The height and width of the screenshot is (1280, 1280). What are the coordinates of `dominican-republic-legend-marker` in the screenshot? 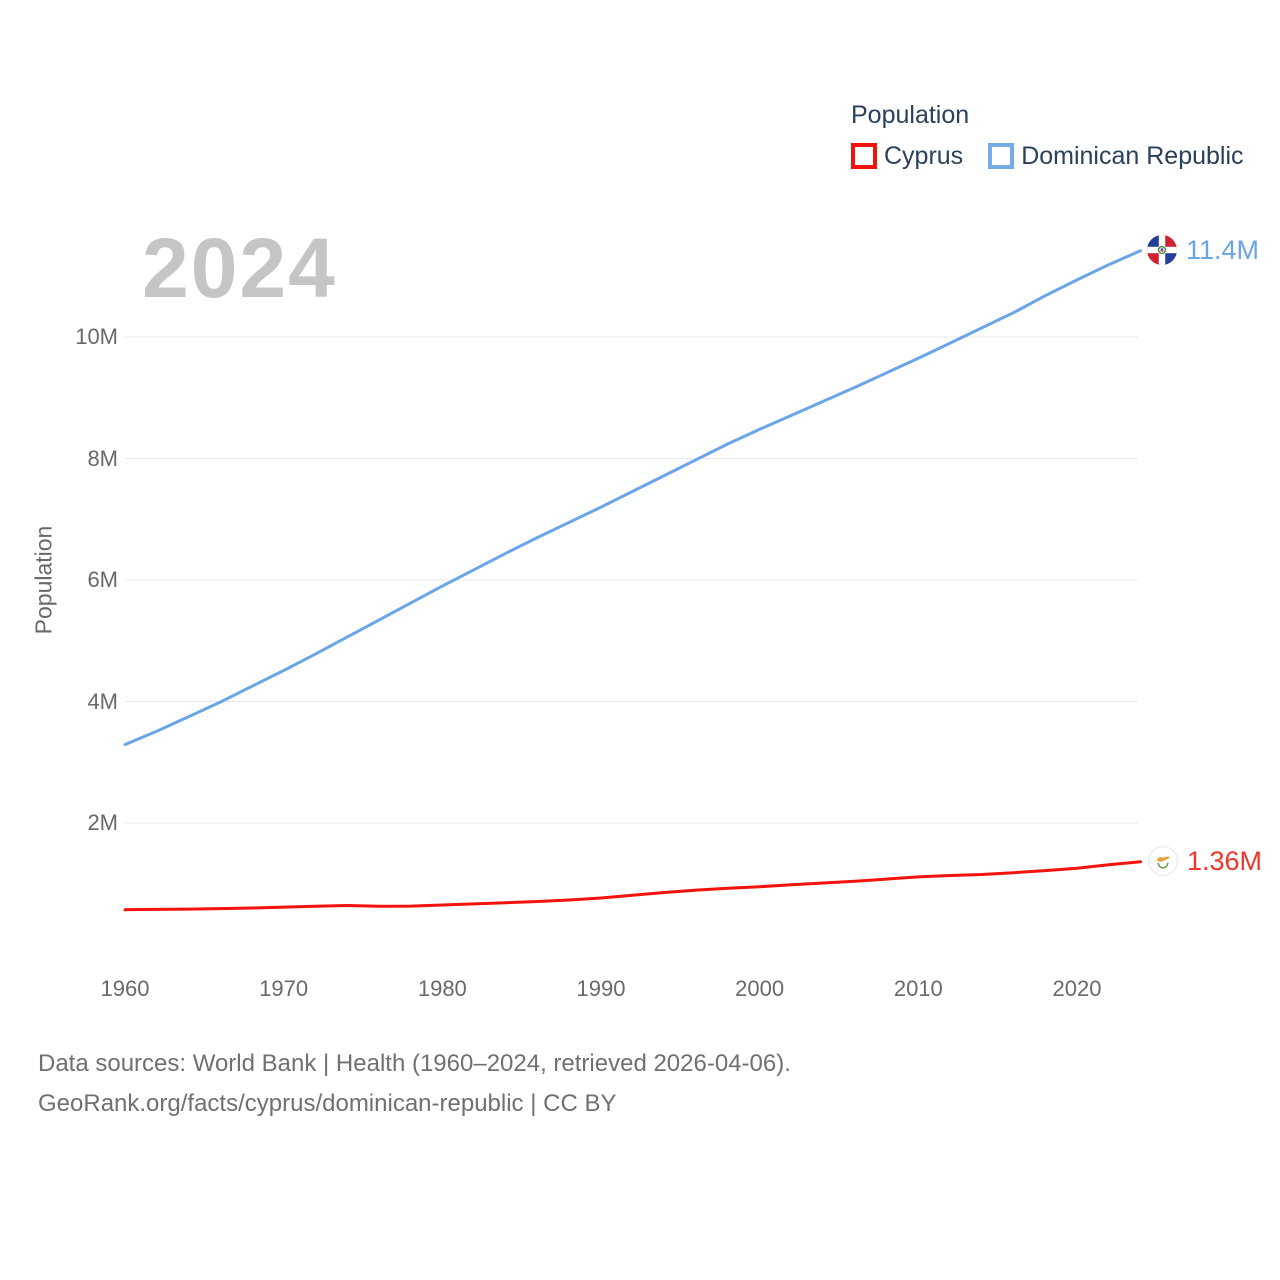 It's located at (1001, 156).